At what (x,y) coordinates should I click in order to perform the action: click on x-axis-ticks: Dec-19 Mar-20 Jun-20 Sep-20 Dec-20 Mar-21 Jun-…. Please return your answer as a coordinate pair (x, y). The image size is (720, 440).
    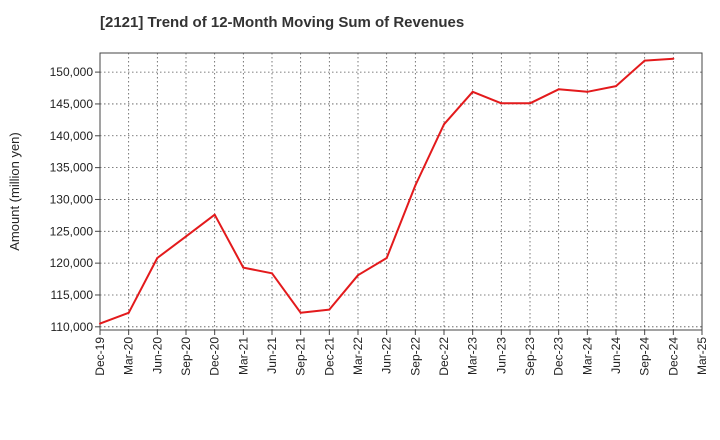
    Looking at the image, I should click on (401, 353).